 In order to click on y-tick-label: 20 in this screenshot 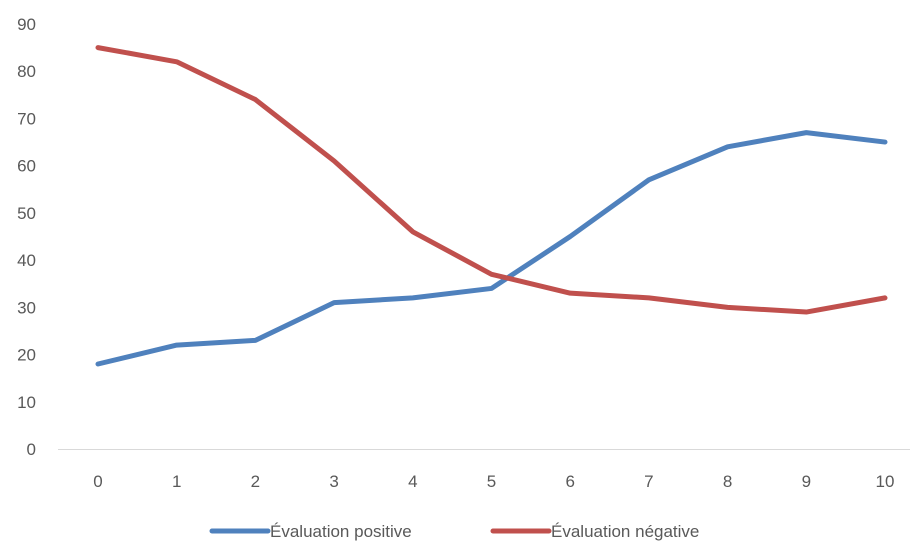, I will do `click(26, 355)`.